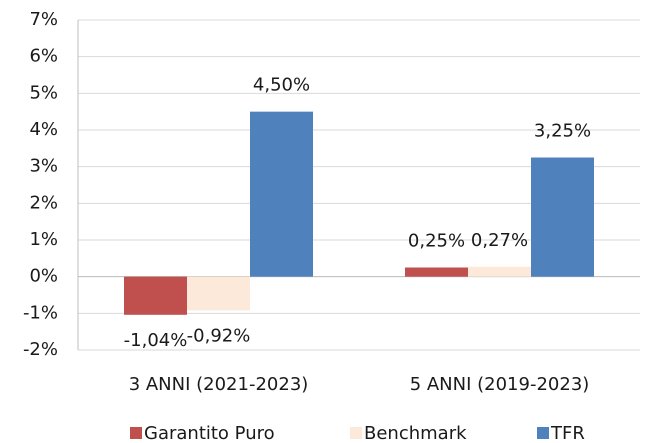 The height and width of the screenshot is (443, 646). What do you see at coordinates (43, 56) in the screenshot?
I see `y-tick-label: 6%` at bounding box center [43, 56].